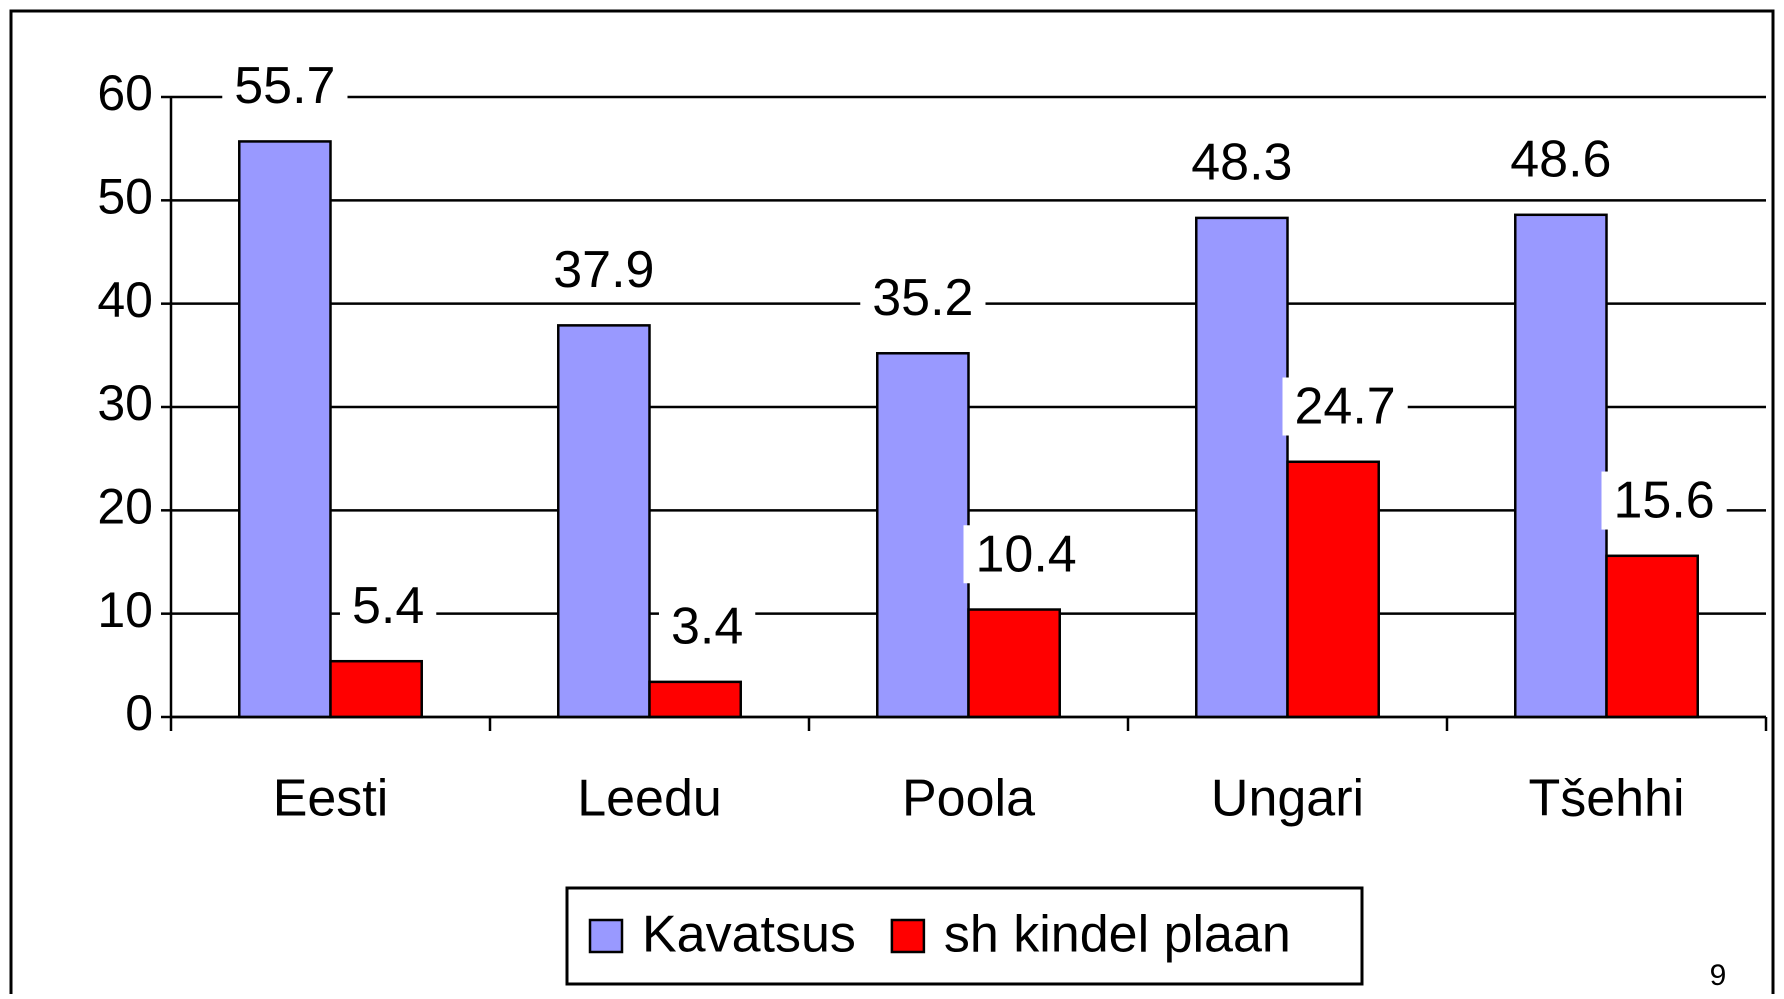  I want to click on legend-label: Kavatsus, so click(749, 935).